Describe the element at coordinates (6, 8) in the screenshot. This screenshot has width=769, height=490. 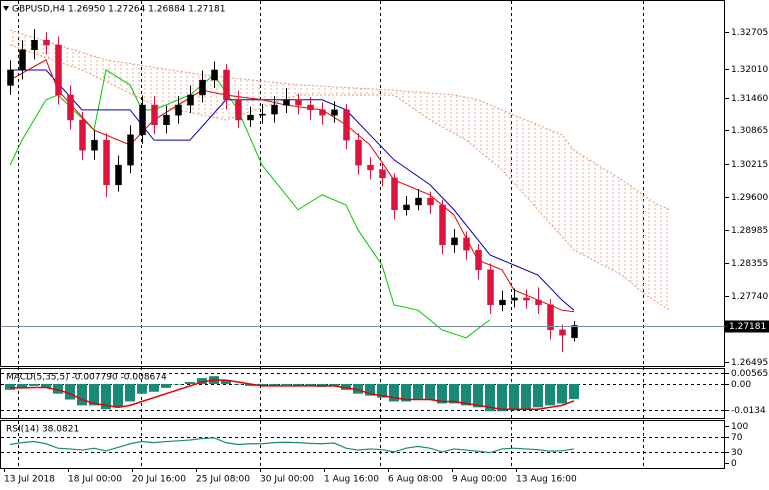
I see `symbol-icon` at that location.